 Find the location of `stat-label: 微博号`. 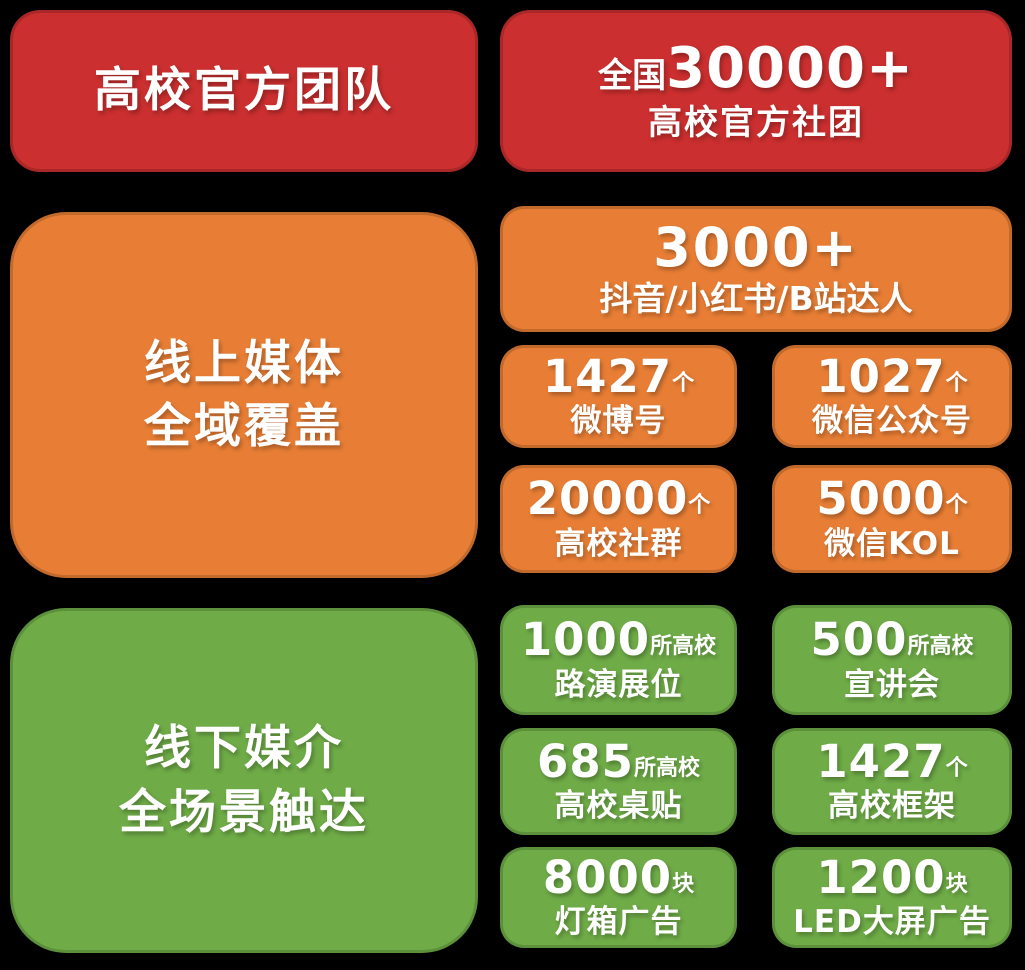

stat-label: 微博号 is located at coordinates (618, 421).